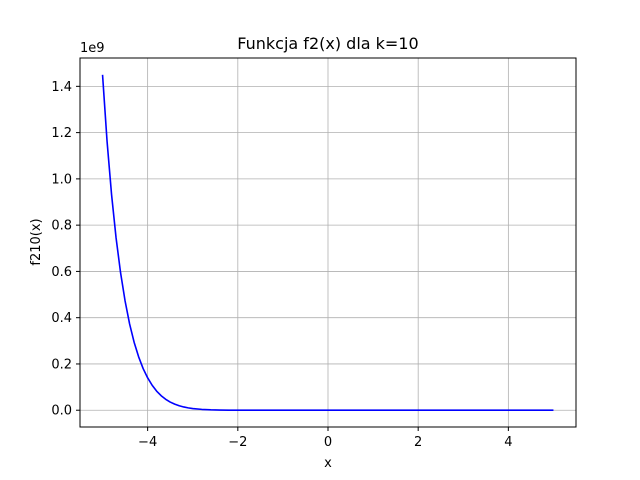 The height and width of the screenshot is (480, 640). Describe the element at coordinates (328, 442) in the screenshot. I see `x-tick-label: 0` at that location.